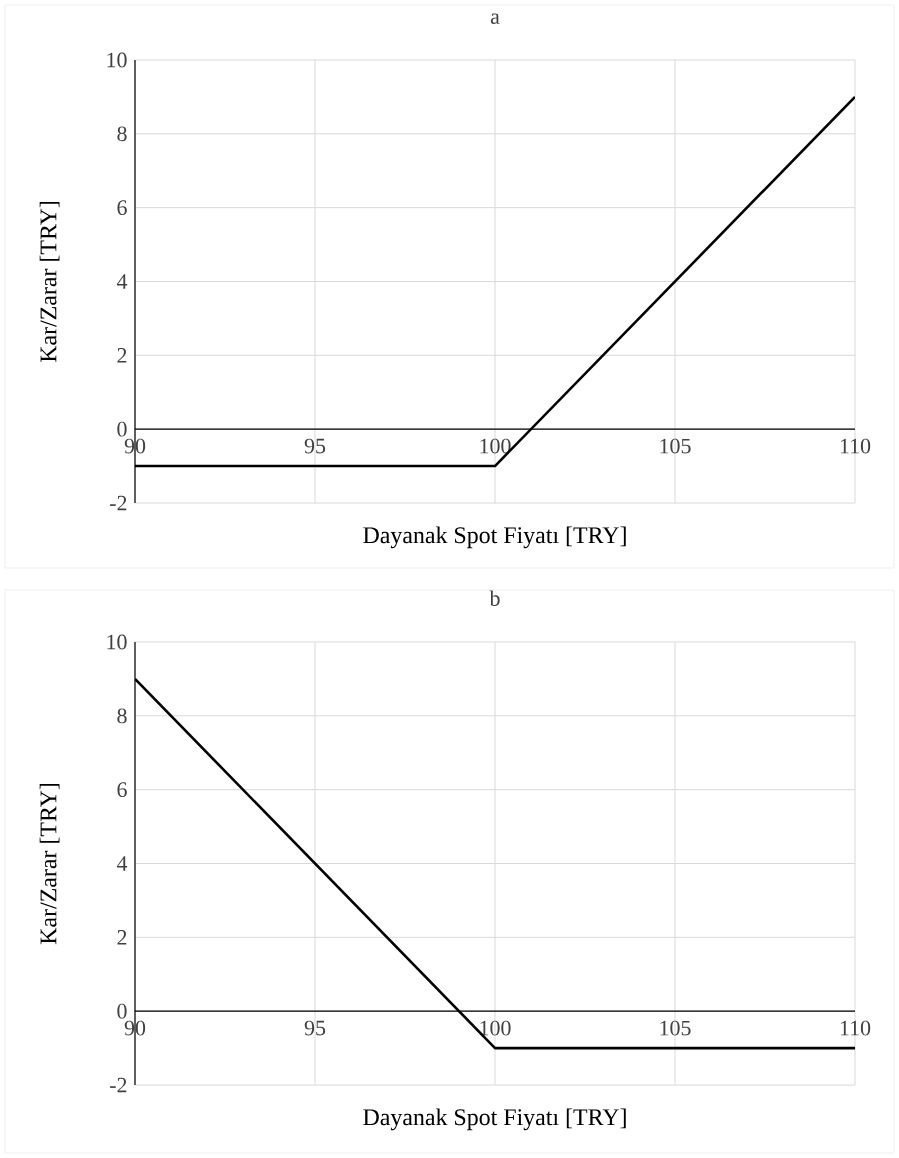  Describe the element at coordinates (494, 598) in the screenshot. I see `chart-title: b` at that location.